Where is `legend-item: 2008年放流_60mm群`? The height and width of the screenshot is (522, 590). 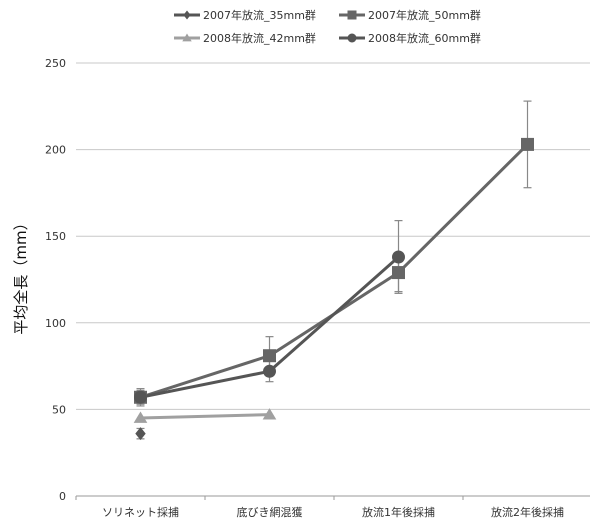
legend-item: 2008年放流_60mm群 is located at coordinates (410, 38).